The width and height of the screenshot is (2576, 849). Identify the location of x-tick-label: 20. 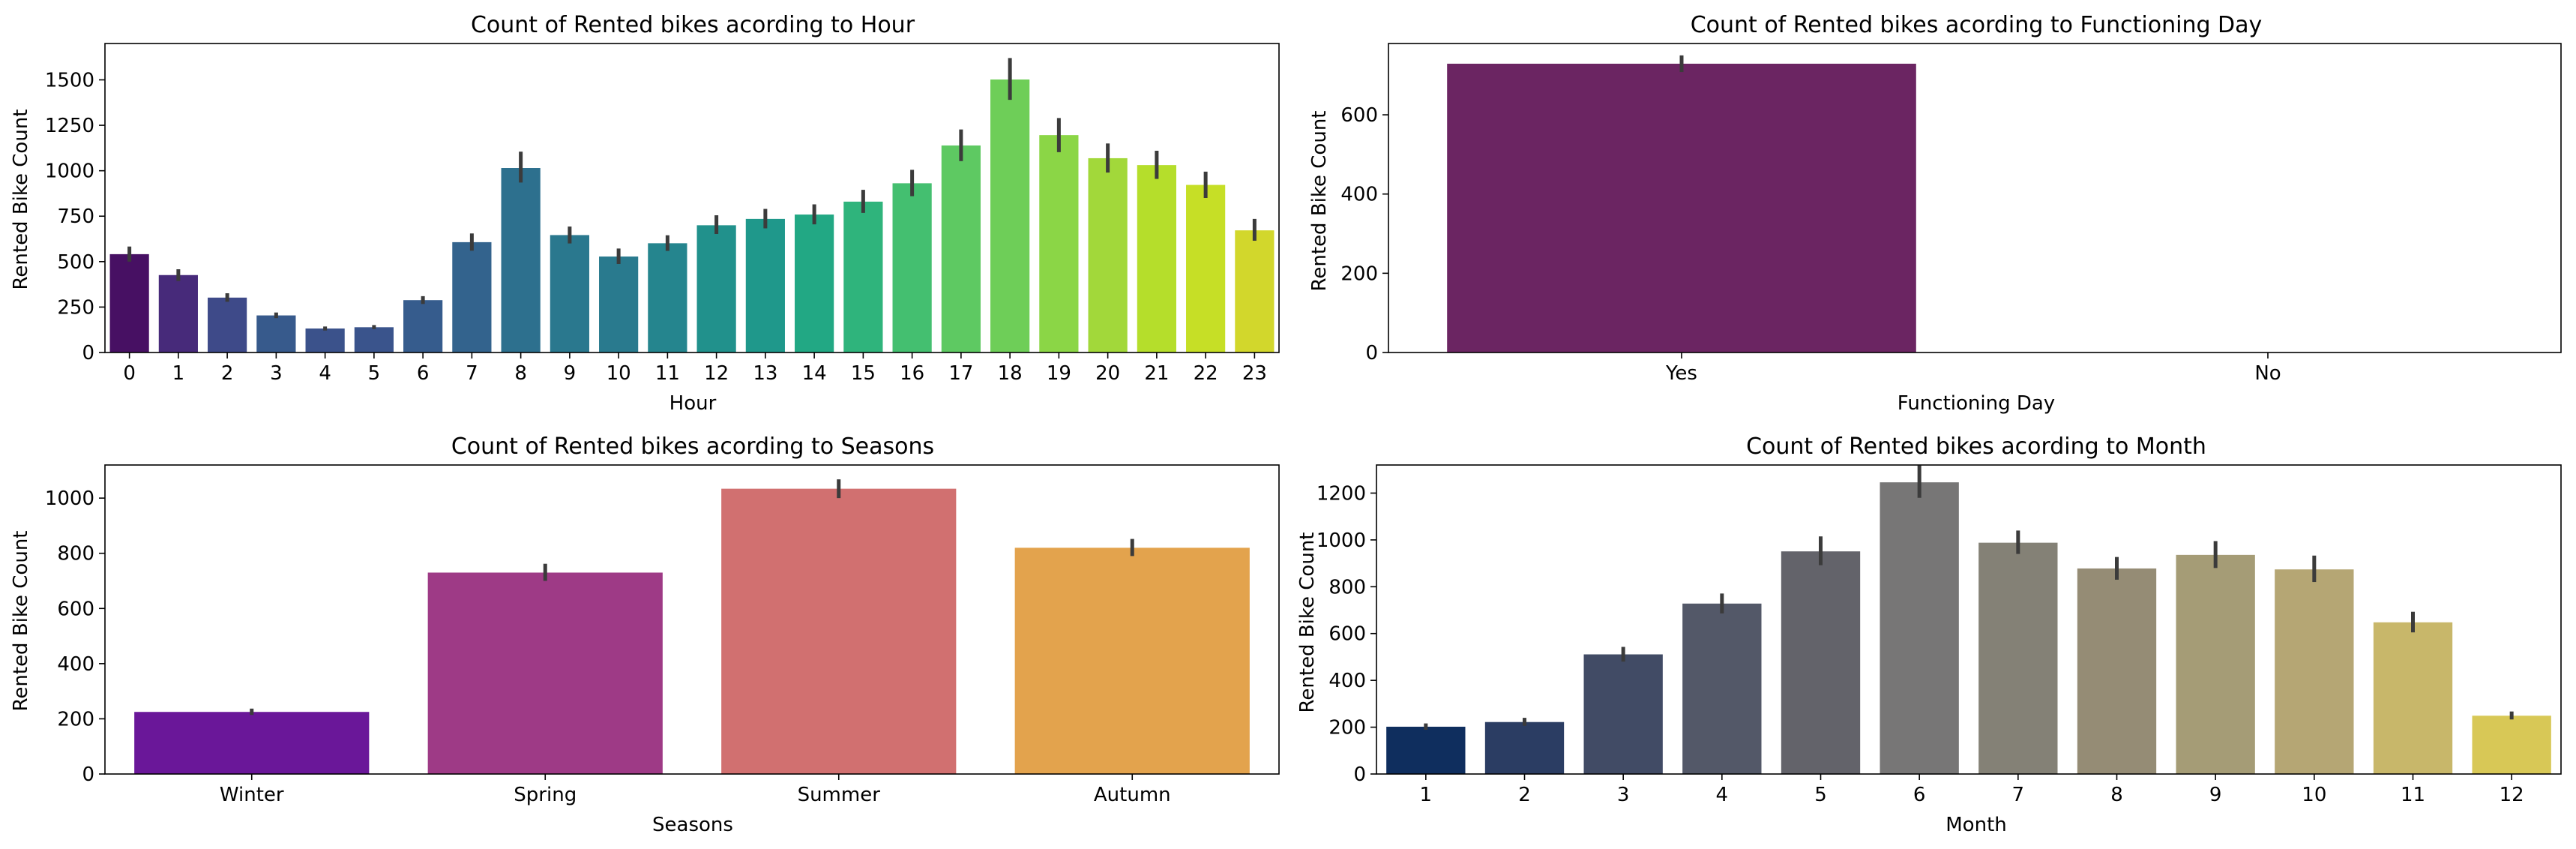
(1107, 373).